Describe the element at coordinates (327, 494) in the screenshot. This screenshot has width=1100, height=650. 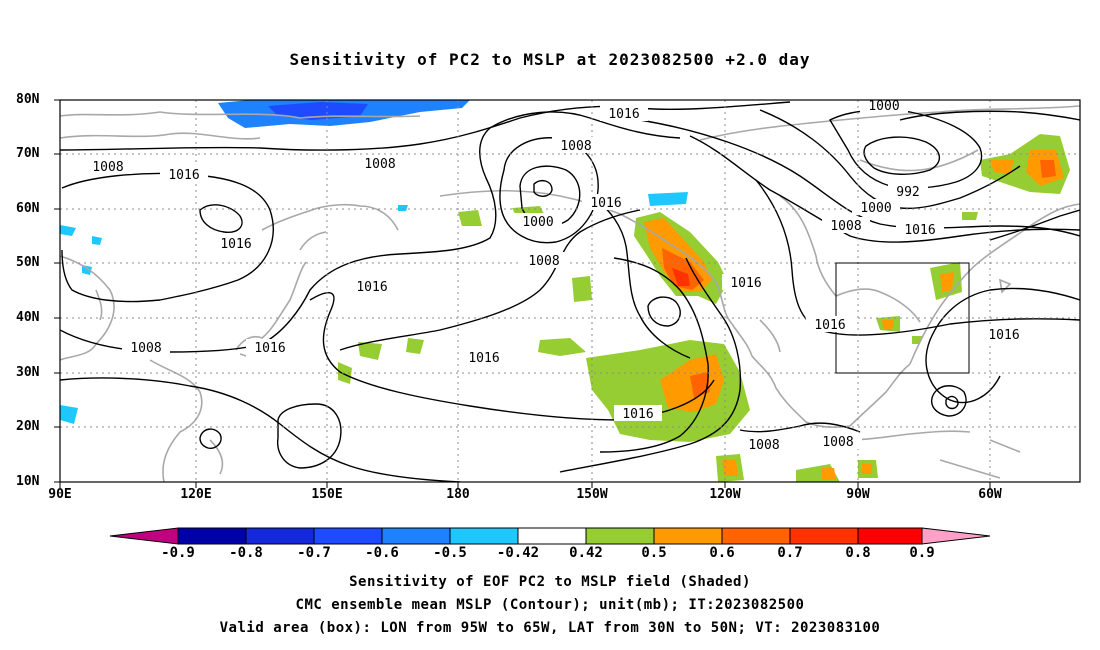
I see `lon-label: 150E` at that location.